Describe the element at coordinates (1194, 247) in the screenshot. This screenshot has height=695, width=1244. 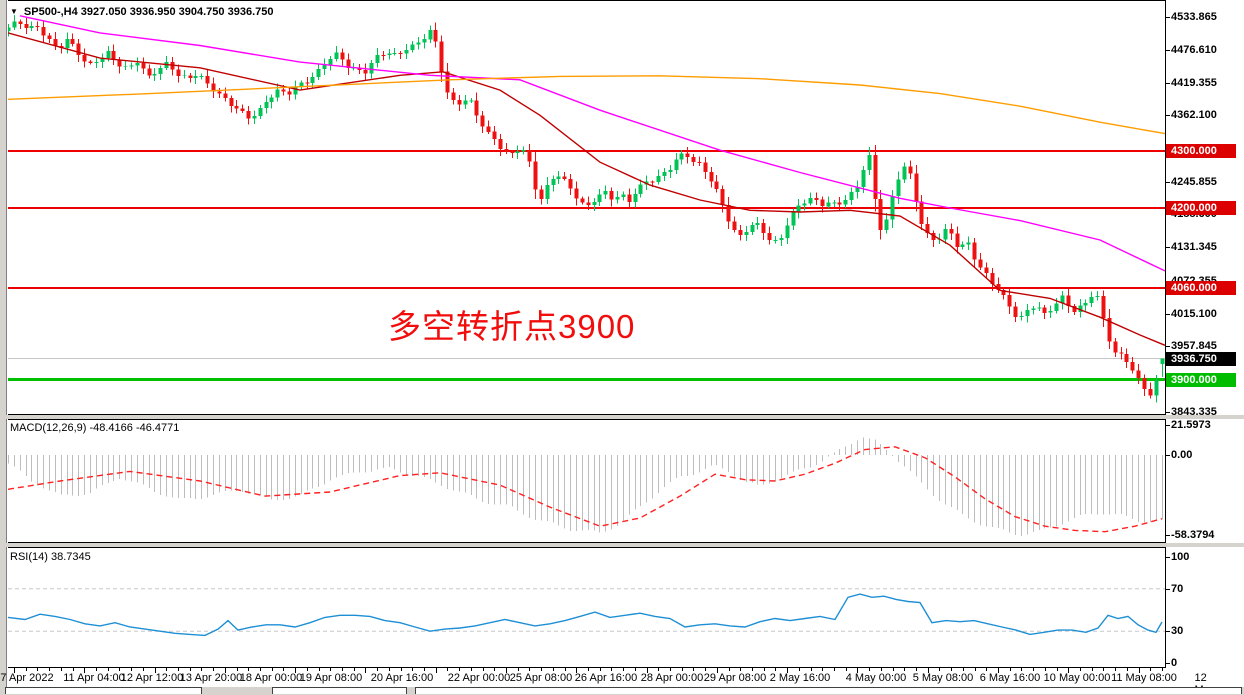
I see `price-axis-label: 4131.345` at that location.